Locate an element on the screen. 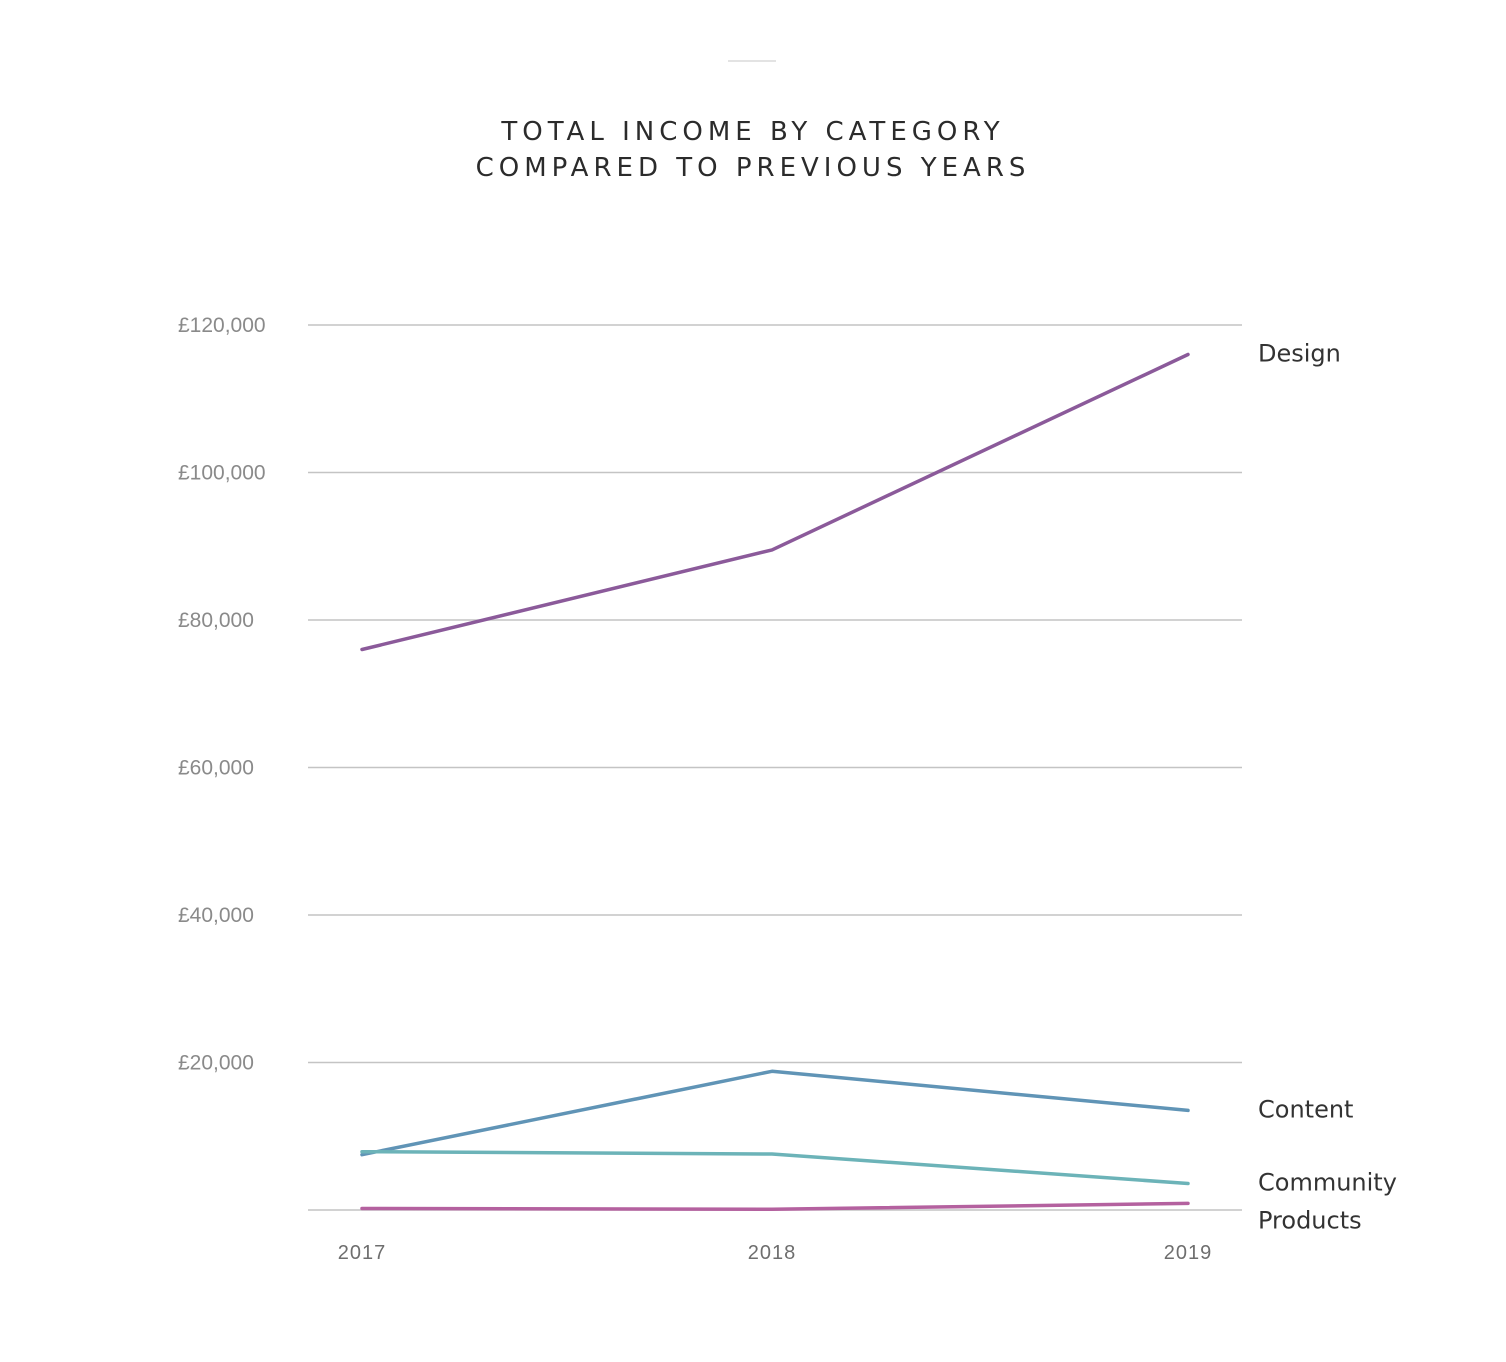  series-line-community is located at coordinates (775, 1167).